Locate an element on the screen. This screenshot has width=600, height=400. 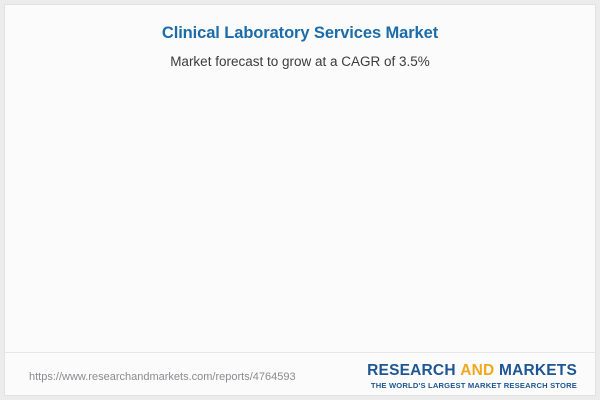
logo-word-research: RESEARCH is located at coordinates (411, 370).